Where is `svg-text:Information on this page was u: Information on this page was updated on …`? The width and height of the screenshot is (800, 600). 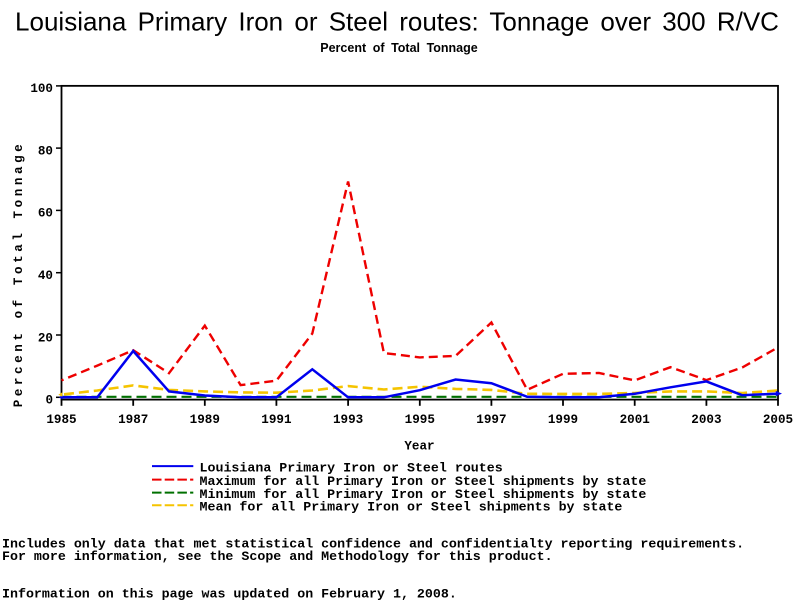
svg-text:Information on this page was u: Information on this page was updated on … is located at coordinates (229, 593).